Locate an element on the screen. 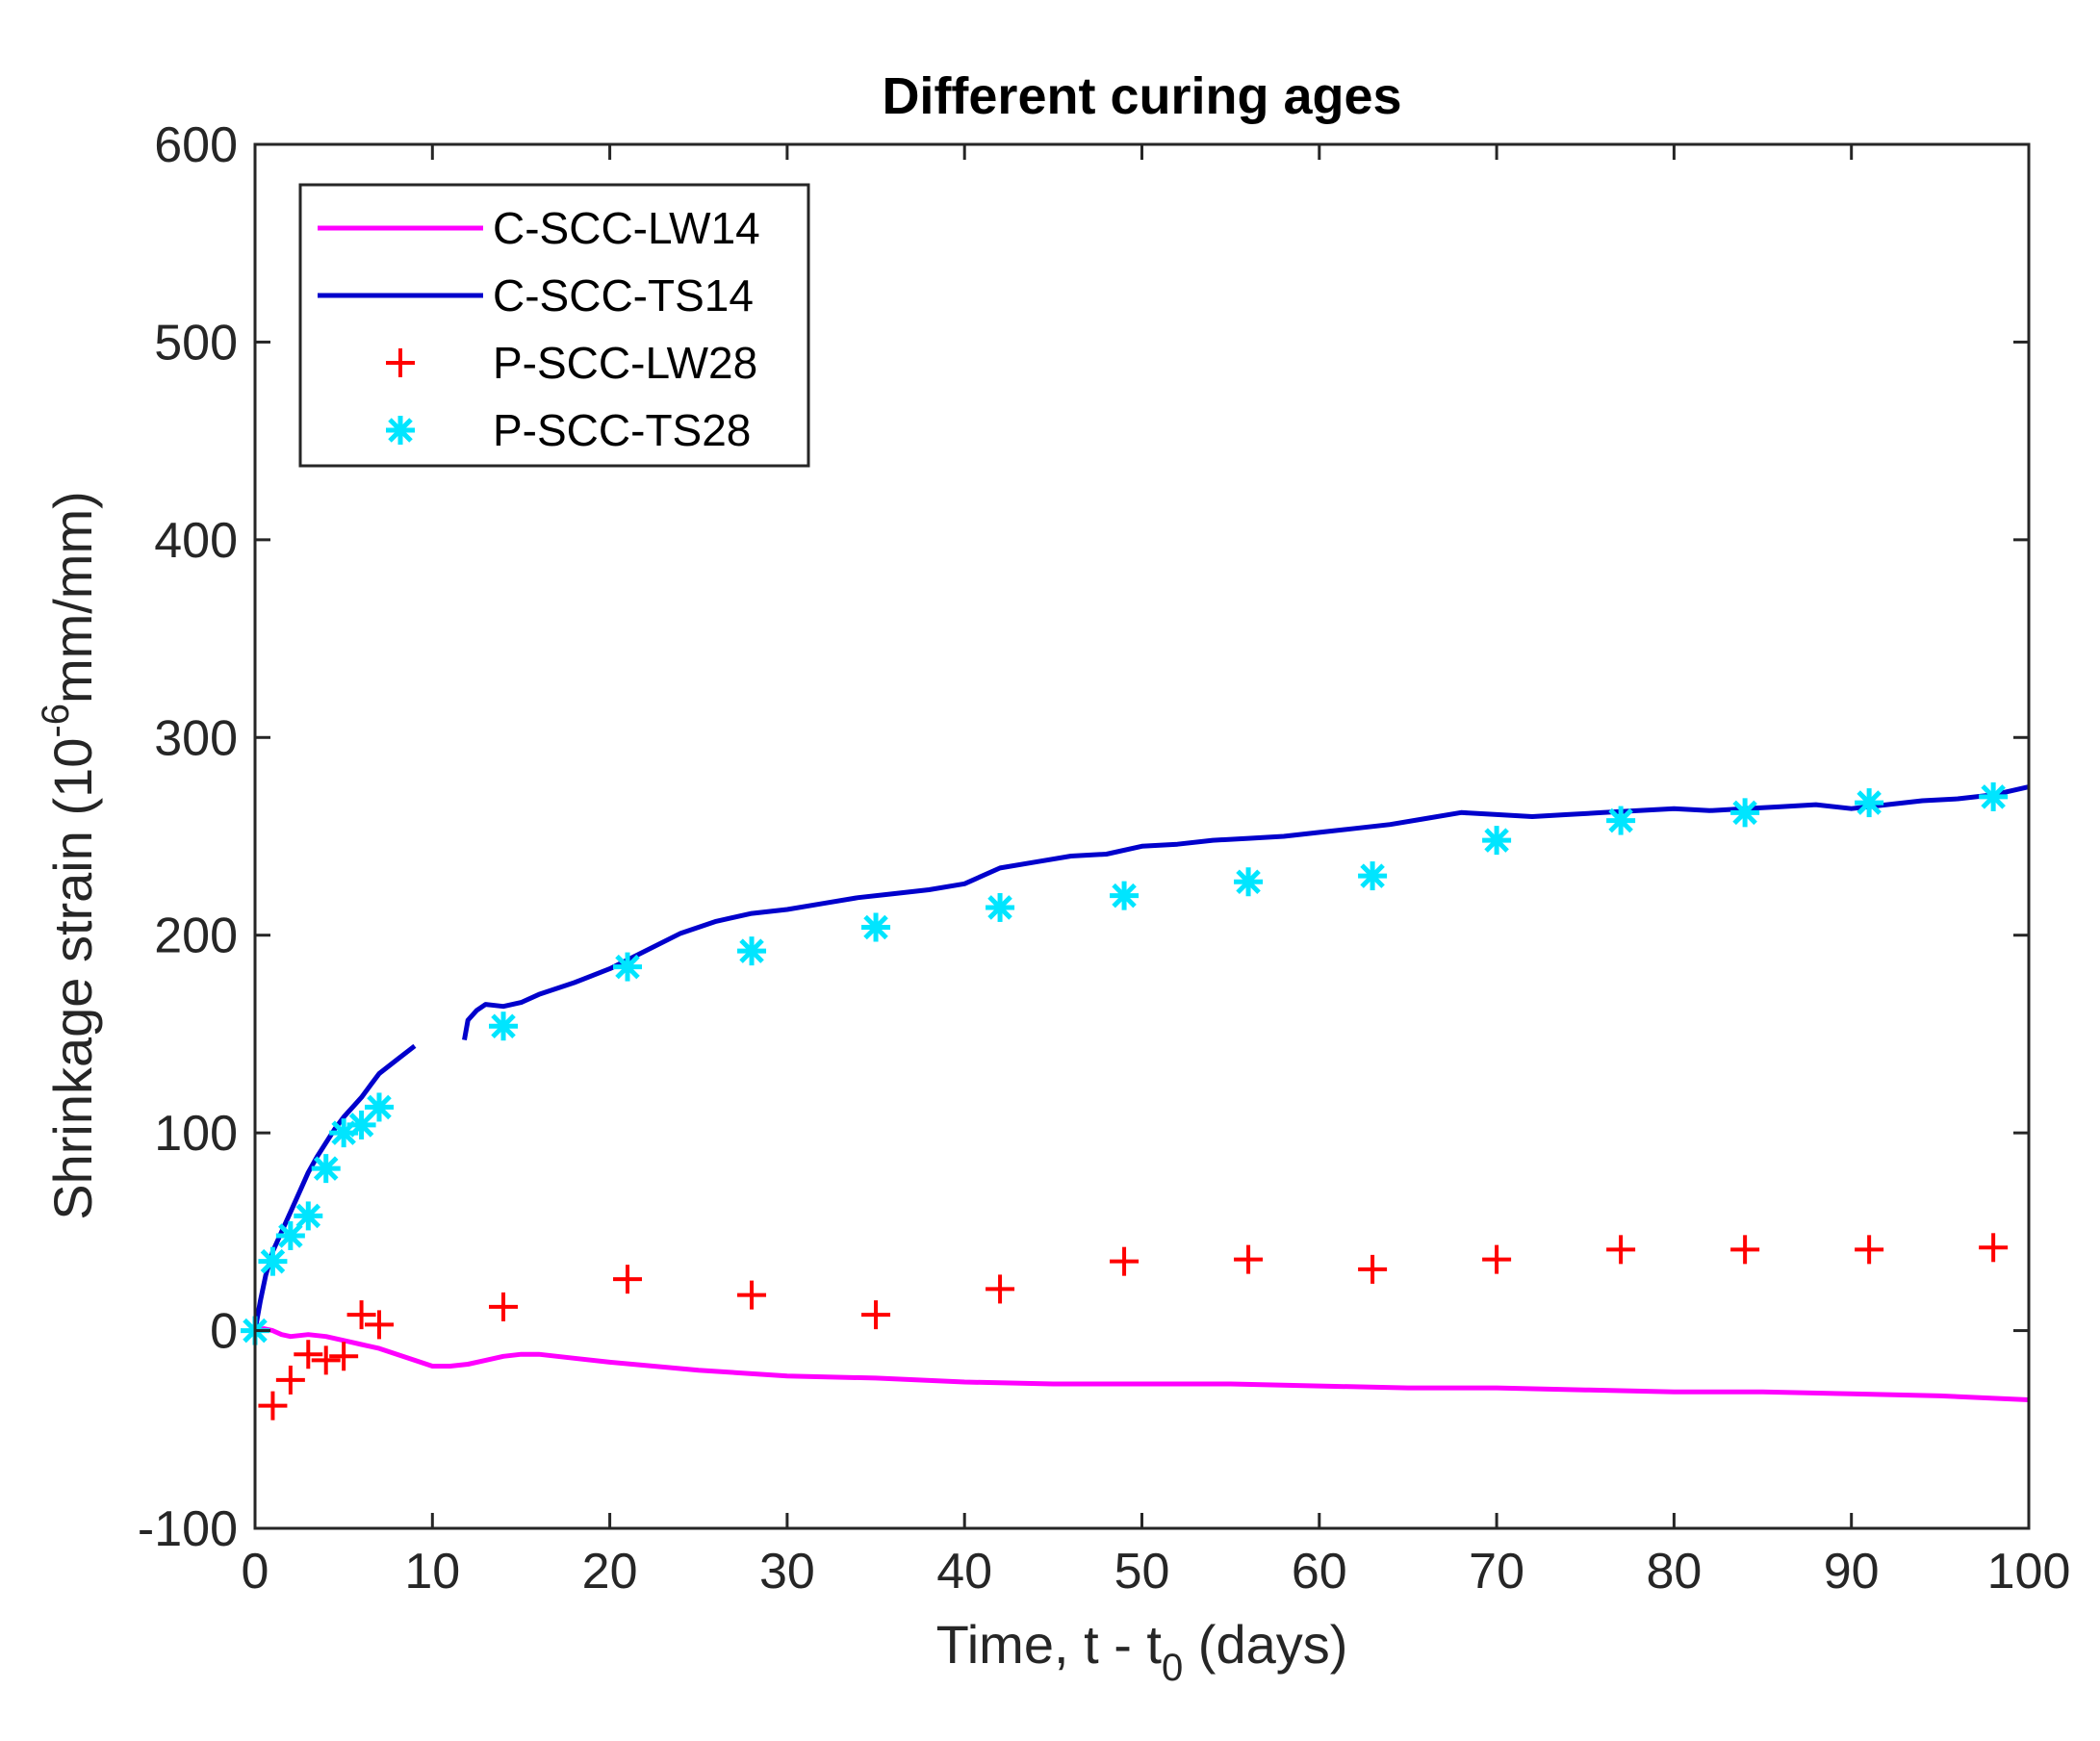 This screenshot has width=2100, height=1741. series-p-scc-lw28 is located at coordinates (1133, 1327).